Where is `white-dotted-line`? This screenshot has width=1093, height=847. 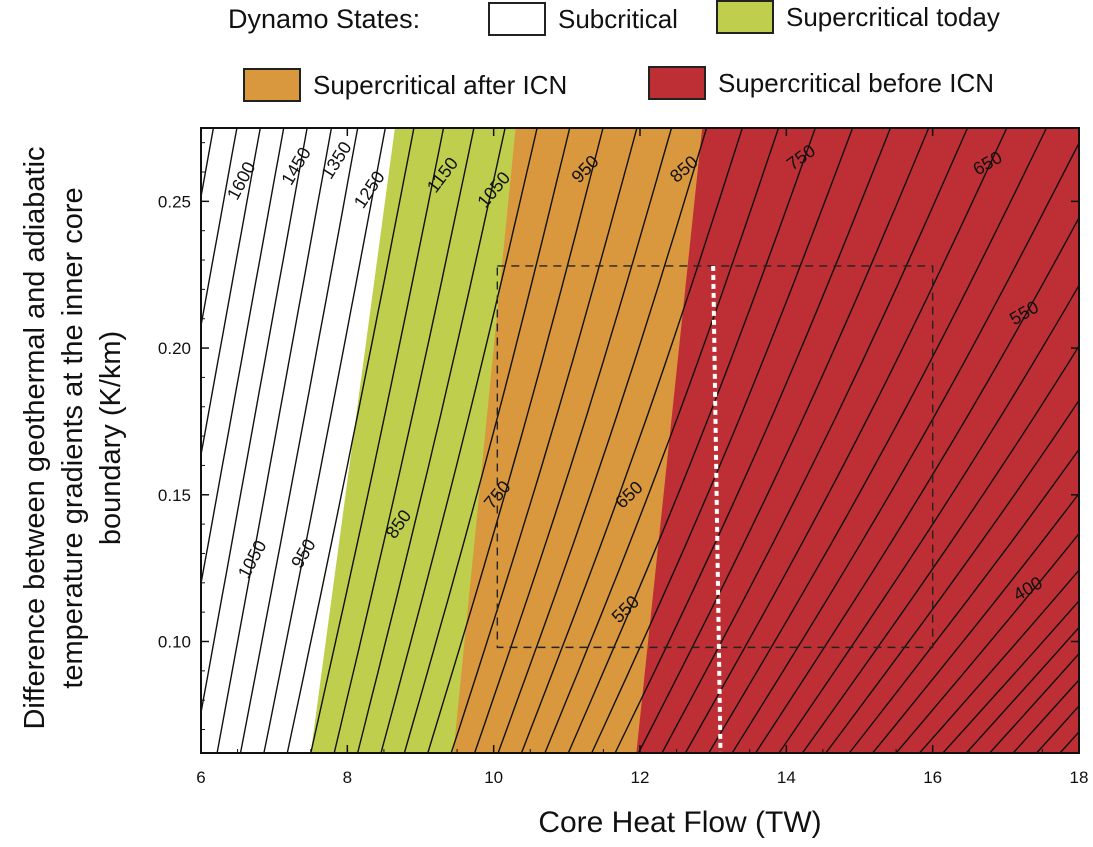 white-dotted-line is located at coordinates (717, 509).